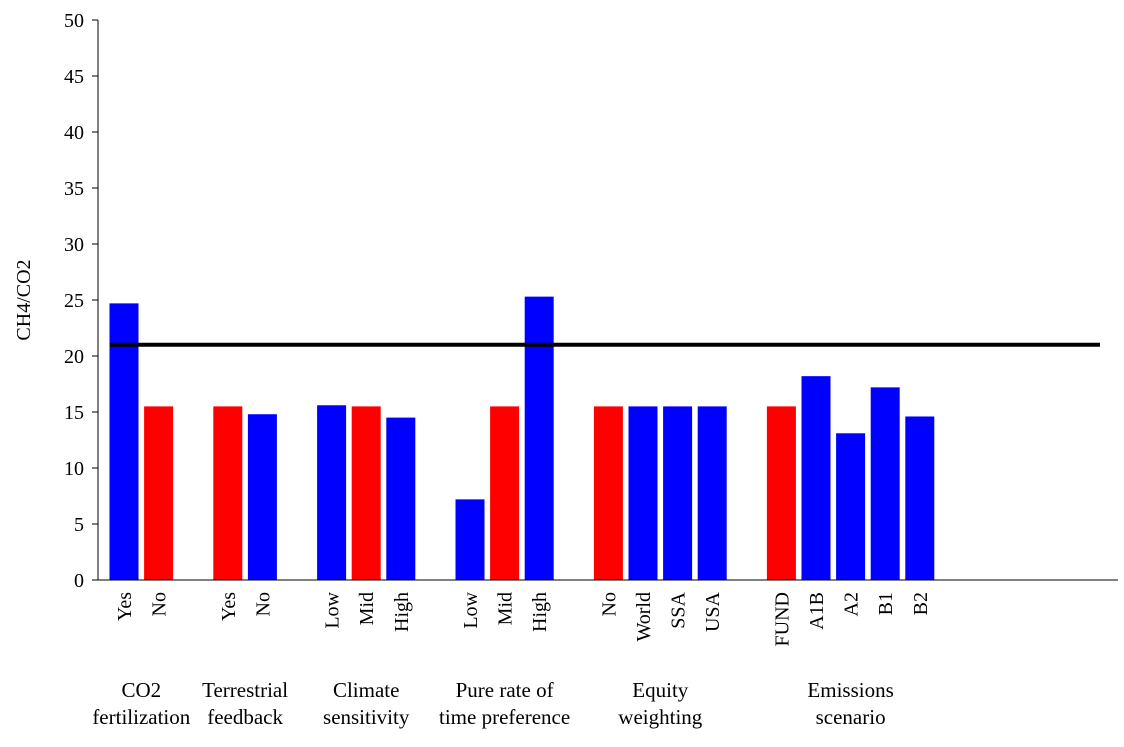 Image resolution: width=1124 pixels, height=747 pixels. What do you see at coordinates (886, 603) in the screenshot?
I see `category-label: B1` at bounding box center [886, 603].